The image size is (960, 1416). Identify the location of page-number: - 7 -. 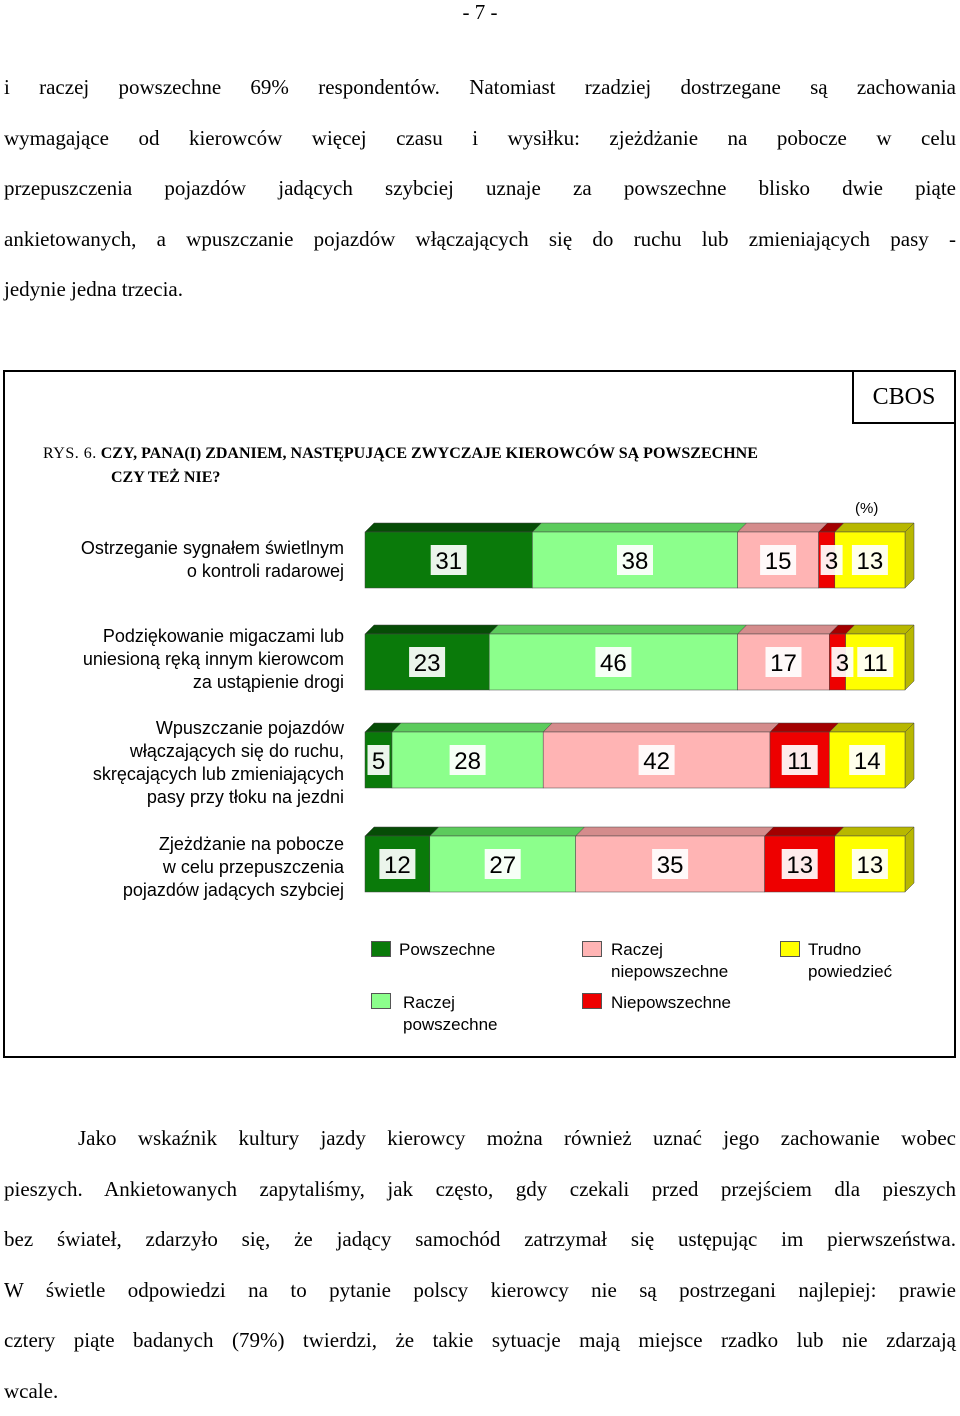
(480, 12).